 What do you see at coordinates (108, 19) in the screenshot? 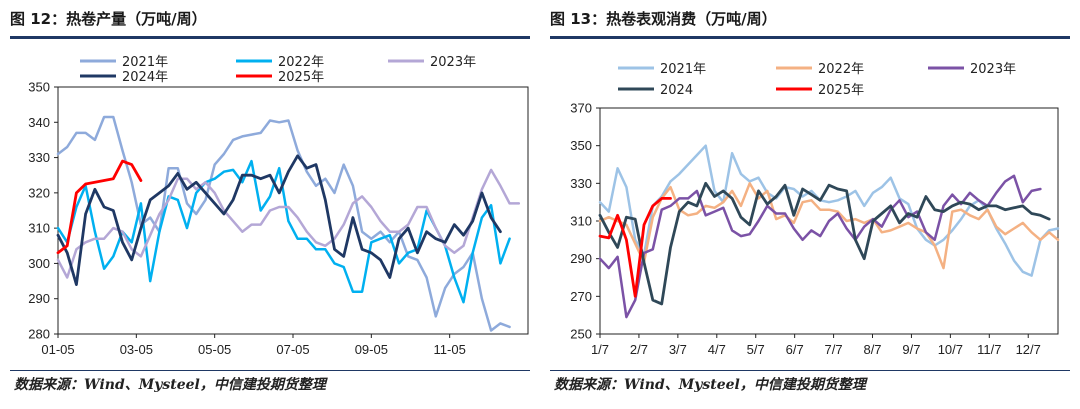
I see `chart-title: 图 12：热卷产量（万吨/周）` at bounding box center [108, 19].